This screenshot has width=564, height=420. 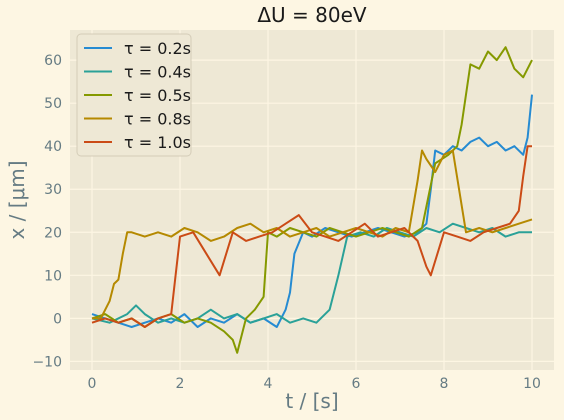 I want to click on x-axis-label: t / [s], so click(x=311, y=401).